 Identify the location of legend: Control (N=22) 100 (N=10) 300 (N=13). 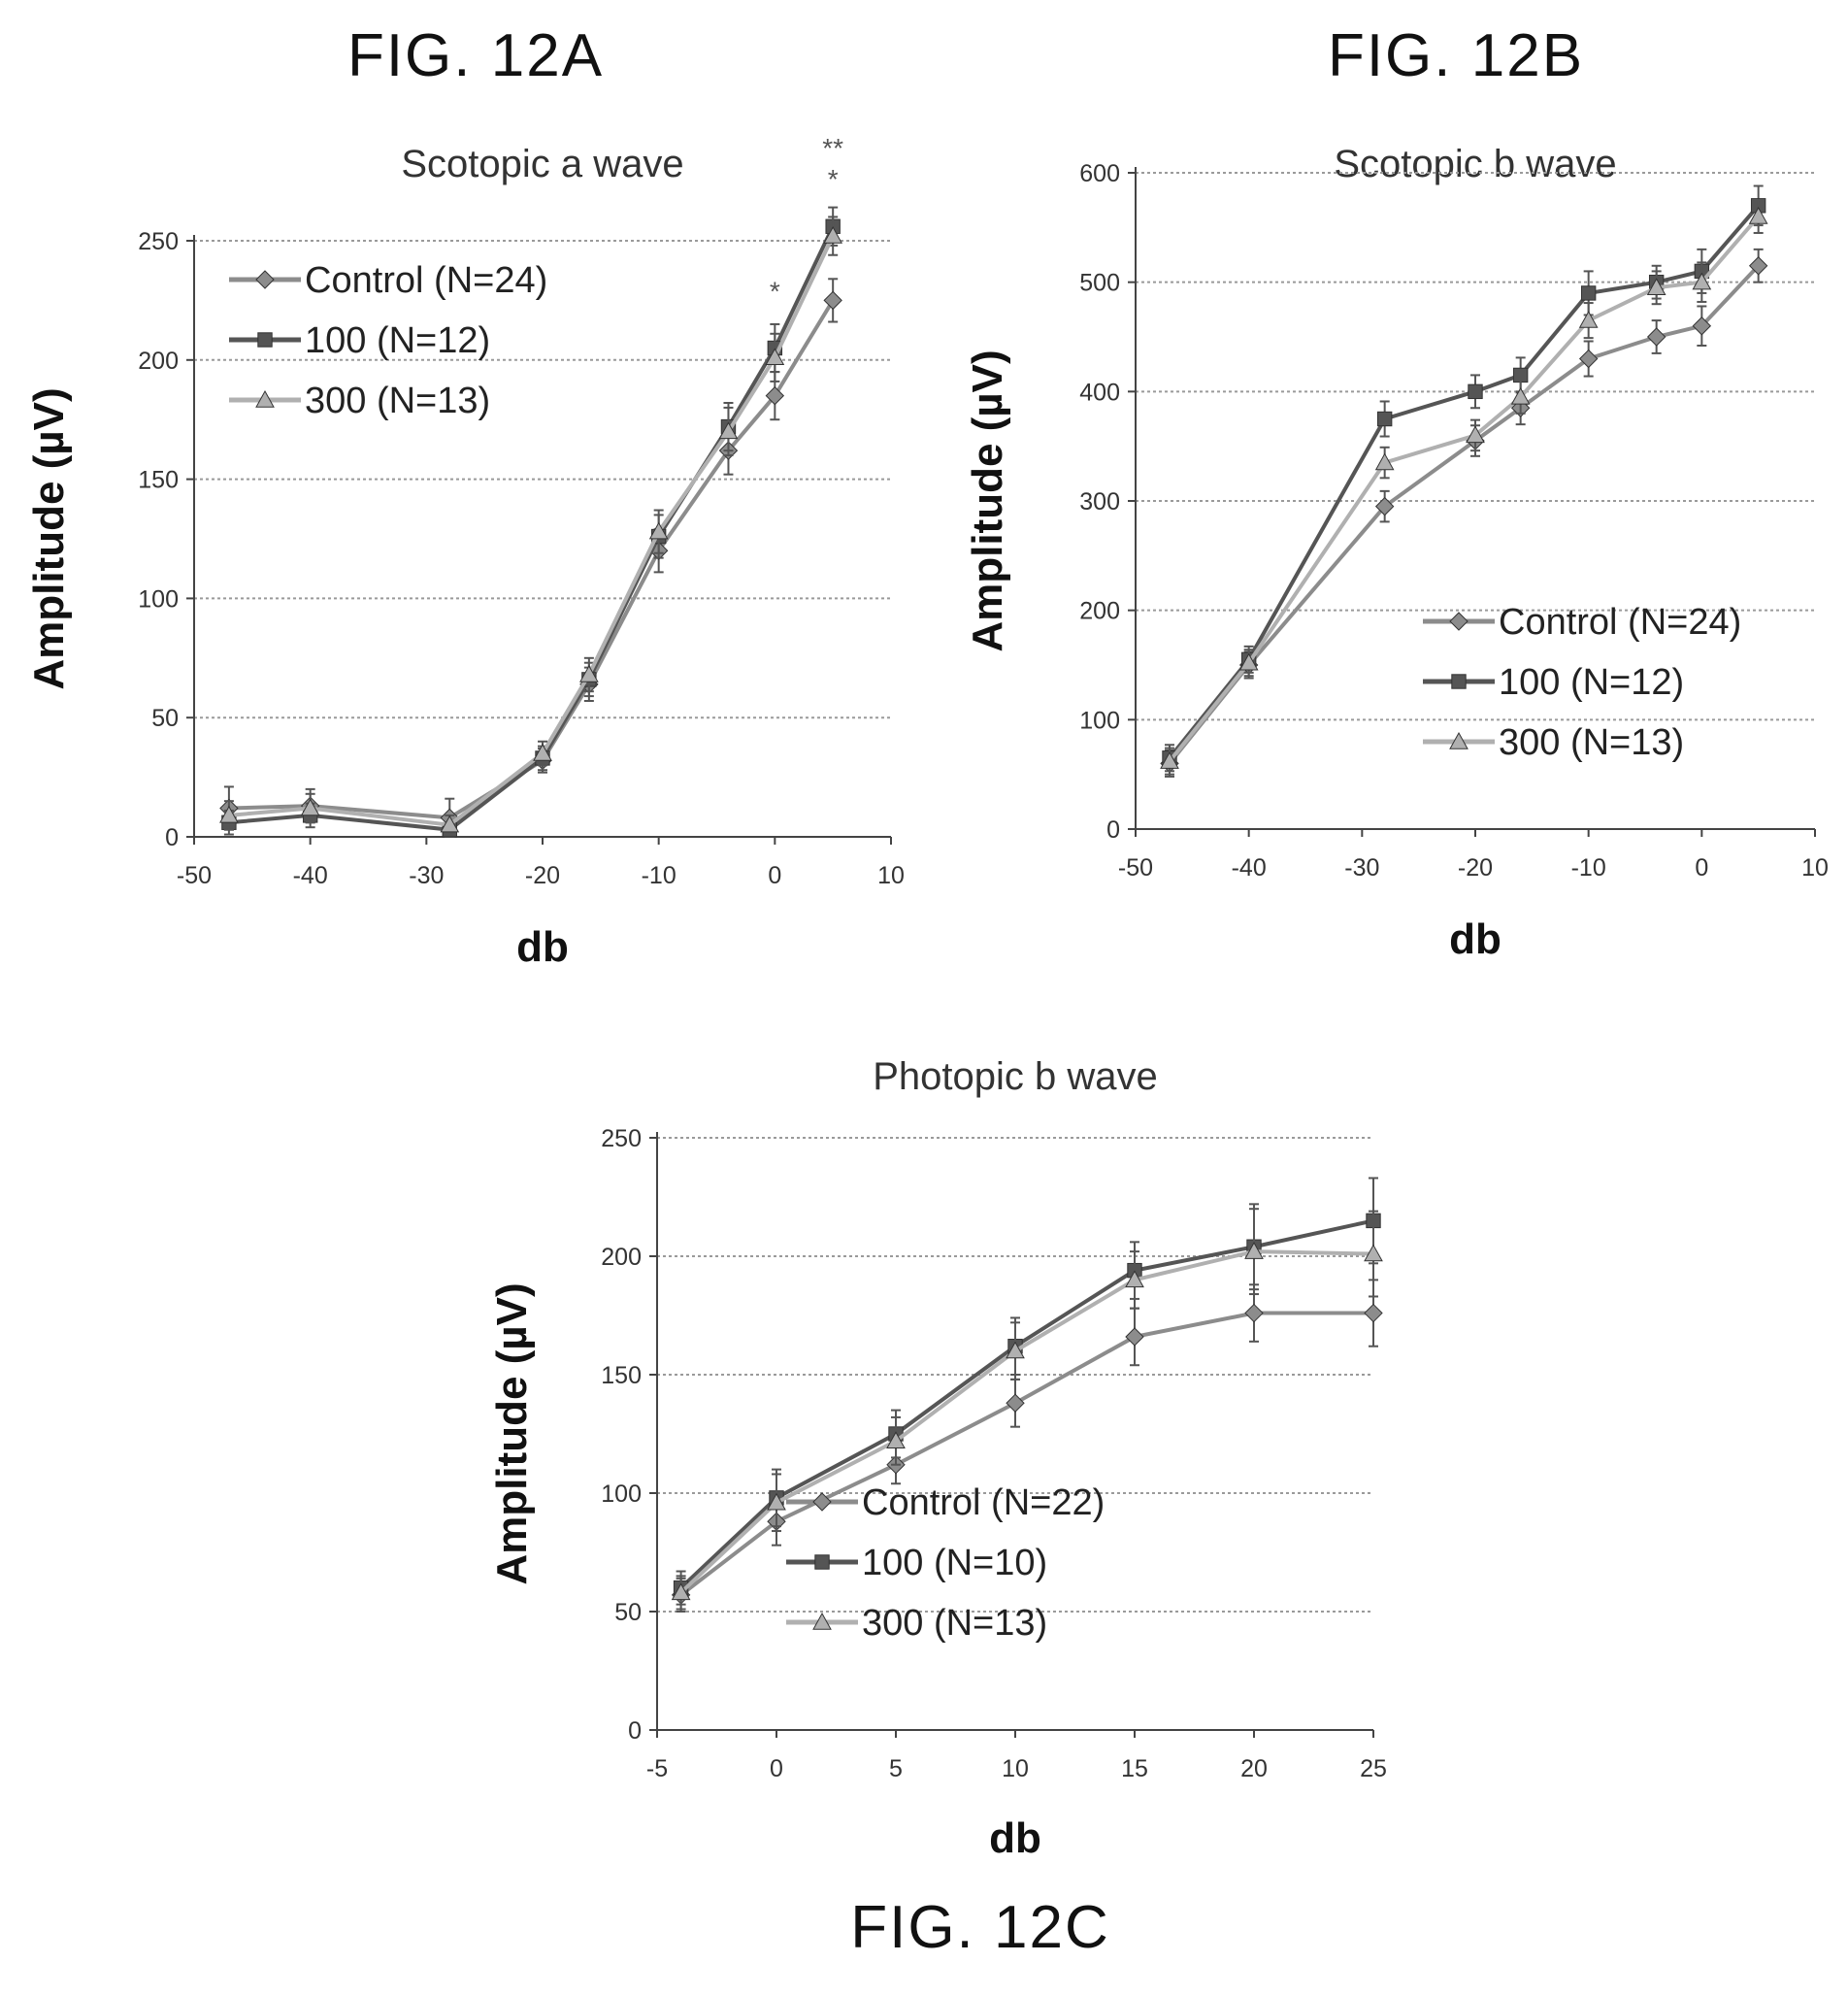
(945, 1563).